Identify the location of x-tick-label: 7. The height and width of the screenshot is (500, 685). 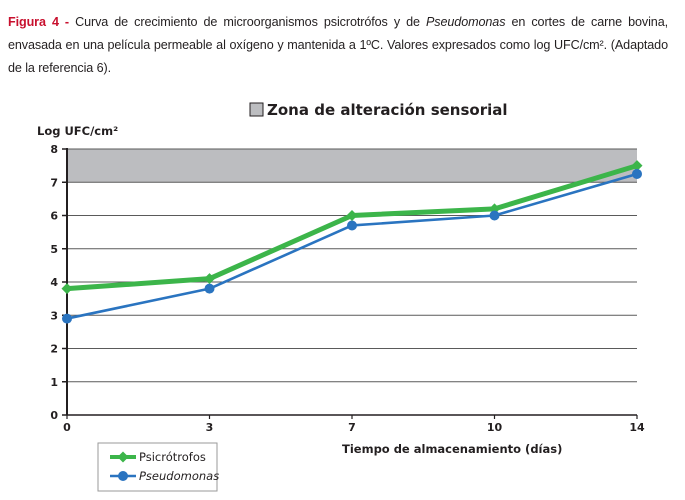
(352, 427).